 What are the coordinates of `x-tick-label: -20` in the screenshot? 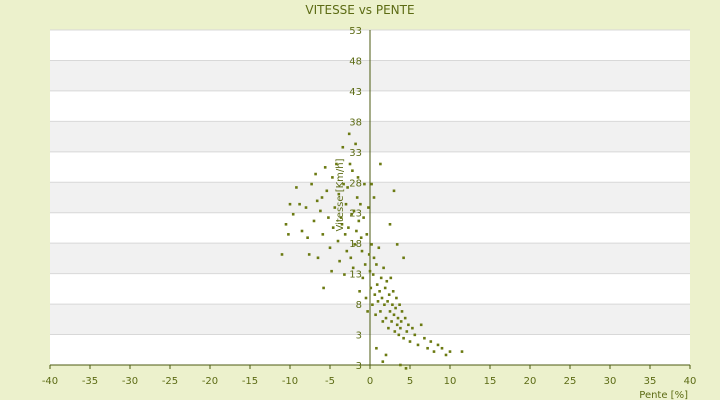 It's located at (210, 381).